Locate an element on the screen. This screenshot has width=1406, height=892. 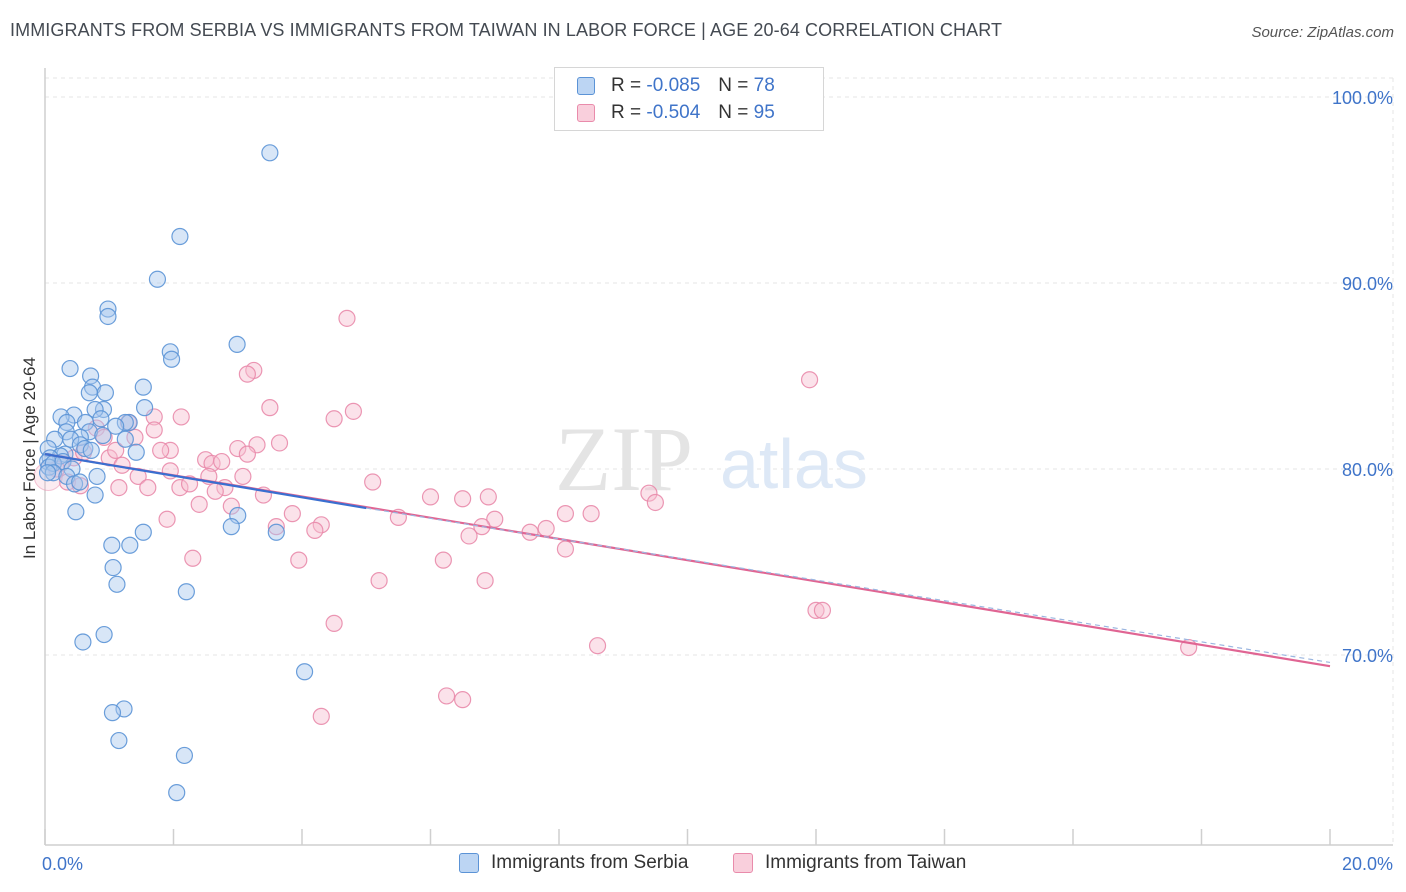
source-label: Source: ZipAtlas.com is located at coordinates (1322, 32).